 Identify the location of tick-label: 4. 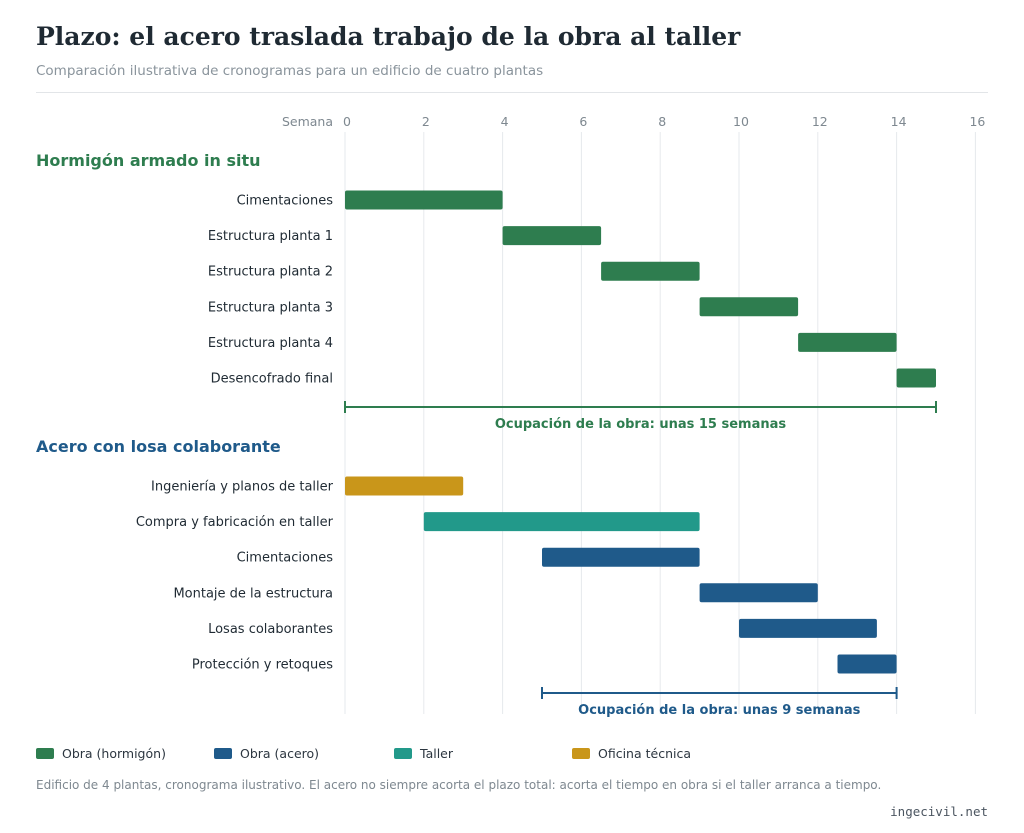
(505, 121).